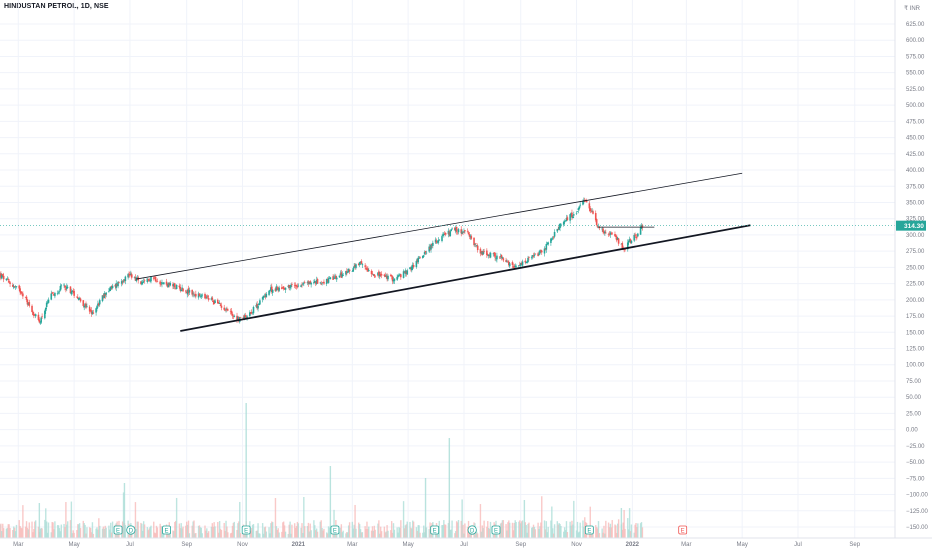 The height and width of the screenshot is (550, 932). What do you see at coordinates (915, 155) in the screenshot?
I see `y-tick-label: 425.00` at bounding box center [915, 155].